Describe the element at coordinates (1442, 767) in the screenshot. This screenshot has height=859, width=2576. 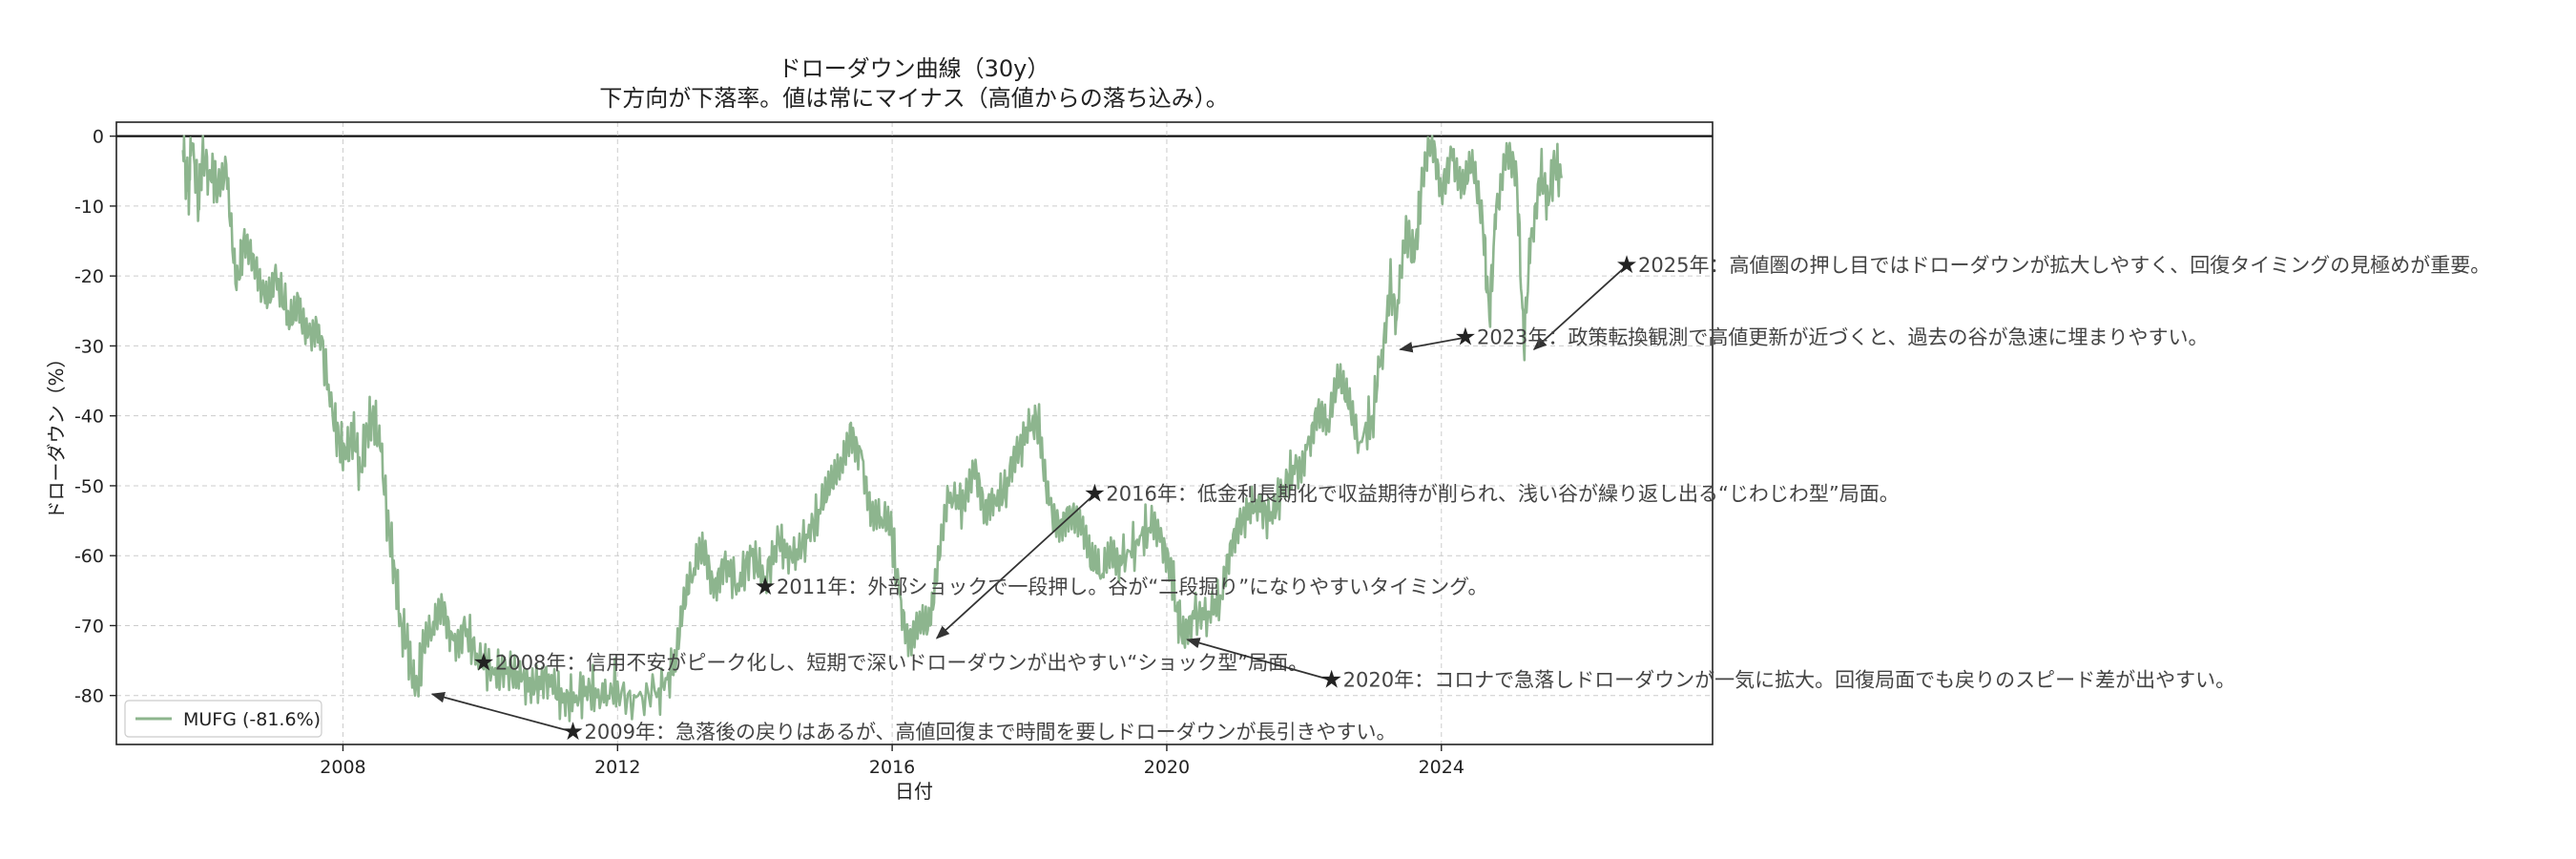
I see `x-tick-label: 2024` at that location.